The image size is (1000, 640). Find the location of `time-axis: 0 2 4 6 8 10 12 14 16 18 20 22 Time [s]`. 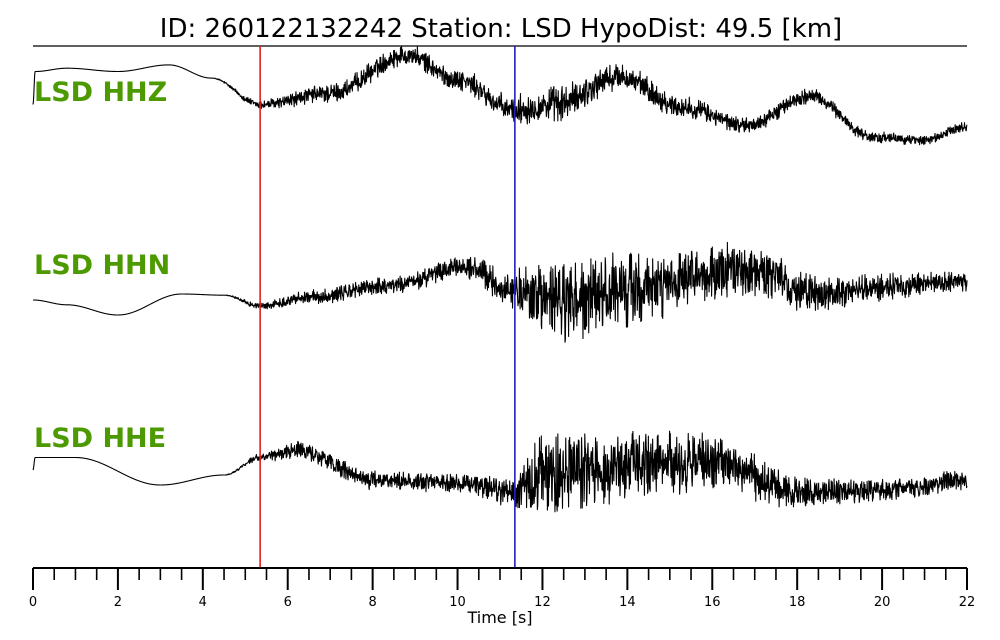

time-axis: 0 2 4 6 8 10 12 14 16 18 20 22 Time [s] is located at coordinates (502, 597).